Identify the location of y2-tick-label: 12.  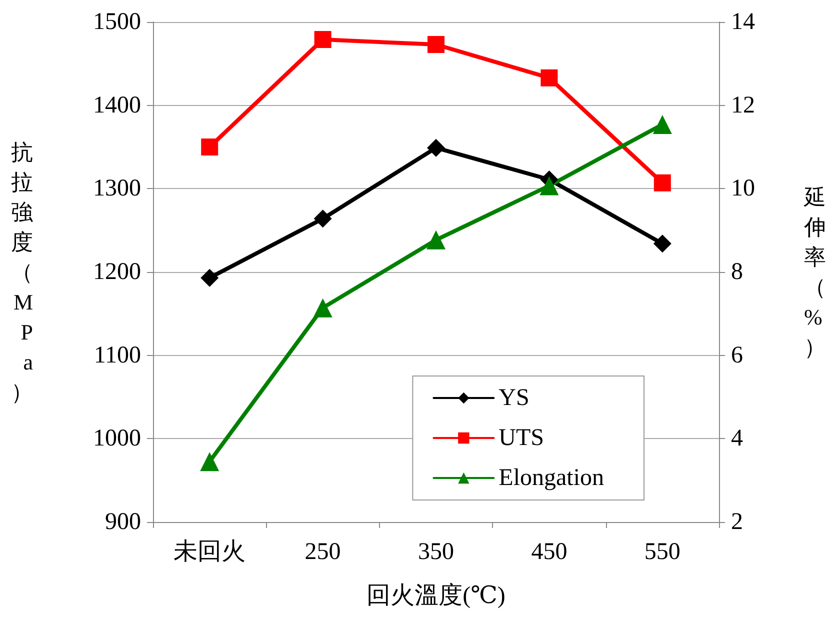
(743, 105).